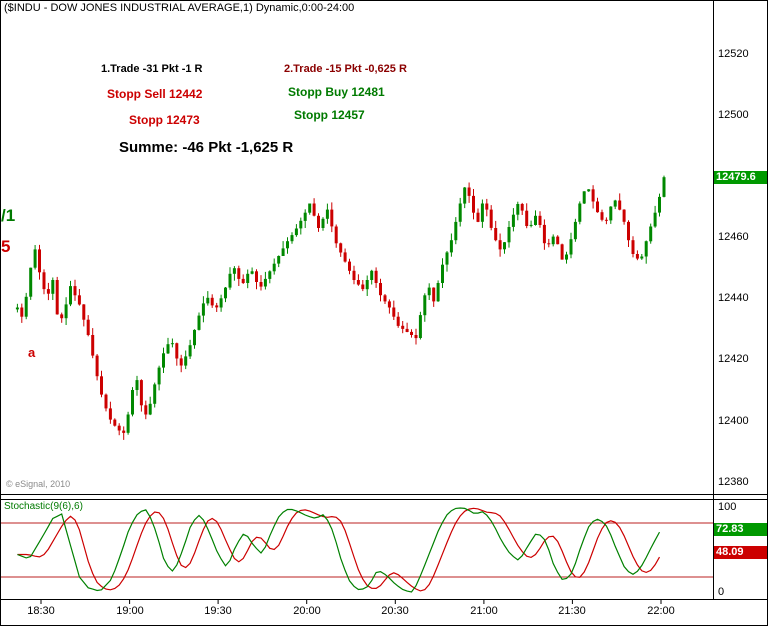 Image resolution: width=768 pixels, height=626 pixels. What do you see at coordinates (130, 611) in the screenshot?
I see `time-axis-label: 19:00` at bounding box center [130, 611].